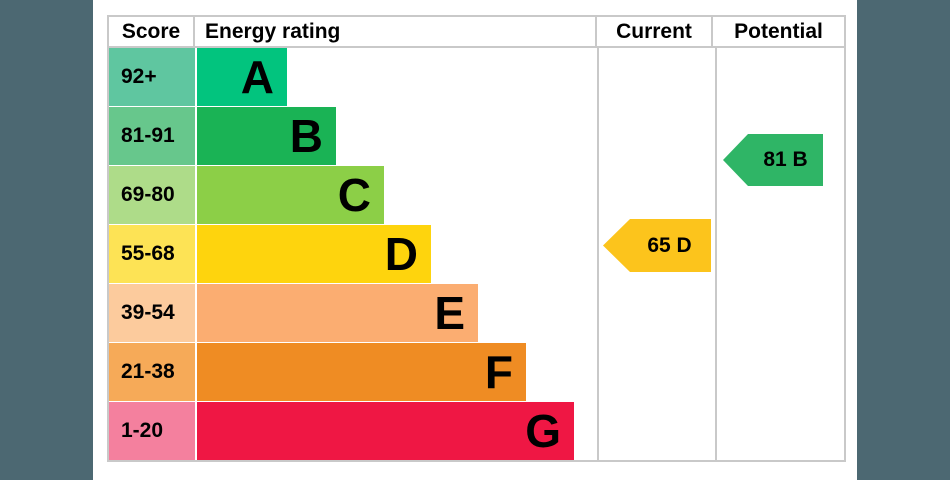 This screenshot has height=480, width=950. I want to click on page-side-band-right, so click(903, 240).